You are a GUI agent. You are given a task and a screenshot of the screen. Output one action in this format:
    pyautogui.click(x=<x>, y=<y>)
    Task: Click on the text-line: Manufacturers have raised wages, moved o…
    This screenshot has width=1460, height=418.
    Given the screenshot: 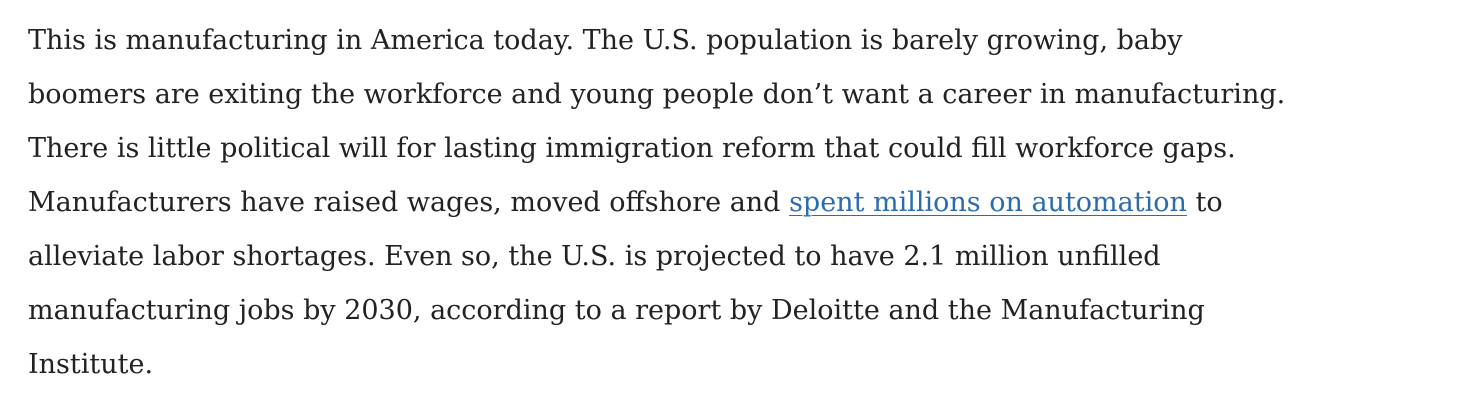 What is the action you would take?
    pyautogui.click(x=656, y=203)
    